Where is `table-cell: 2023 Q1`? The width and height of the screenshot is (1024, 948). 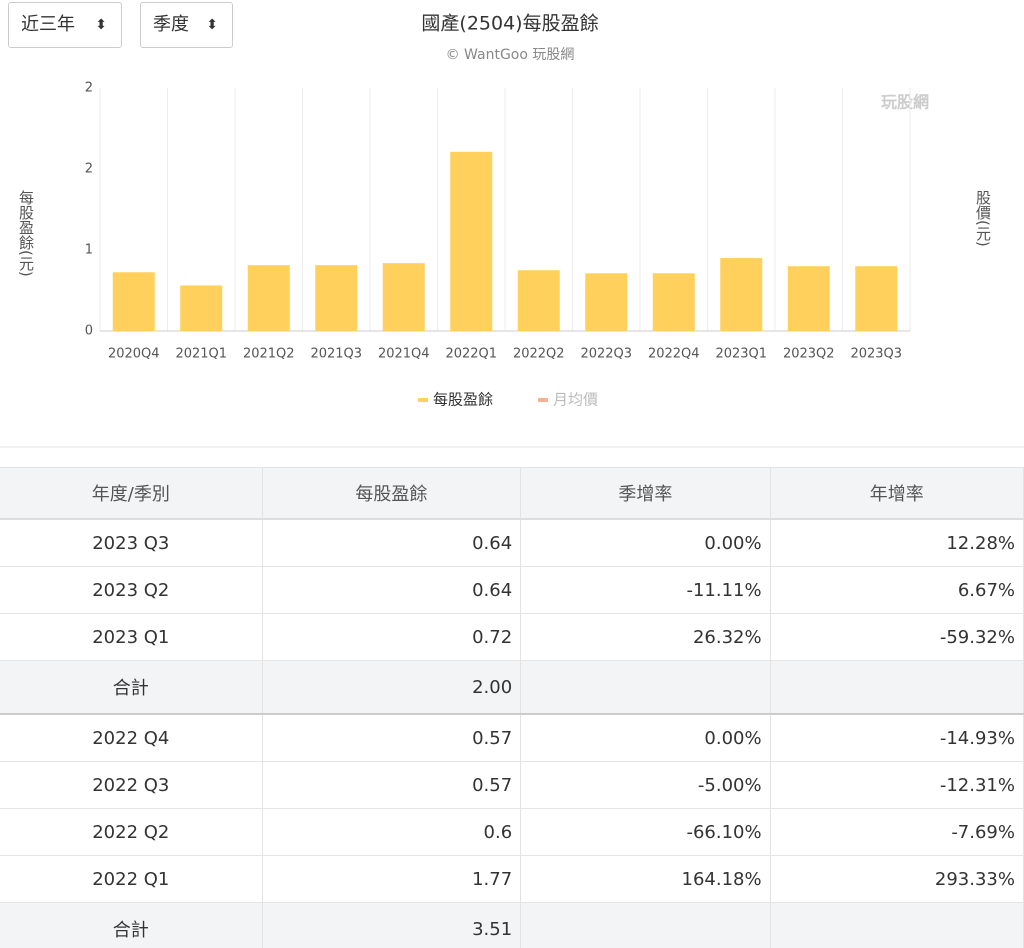 table-cell: 2023 Q1 is located at coordinates (131, 637).